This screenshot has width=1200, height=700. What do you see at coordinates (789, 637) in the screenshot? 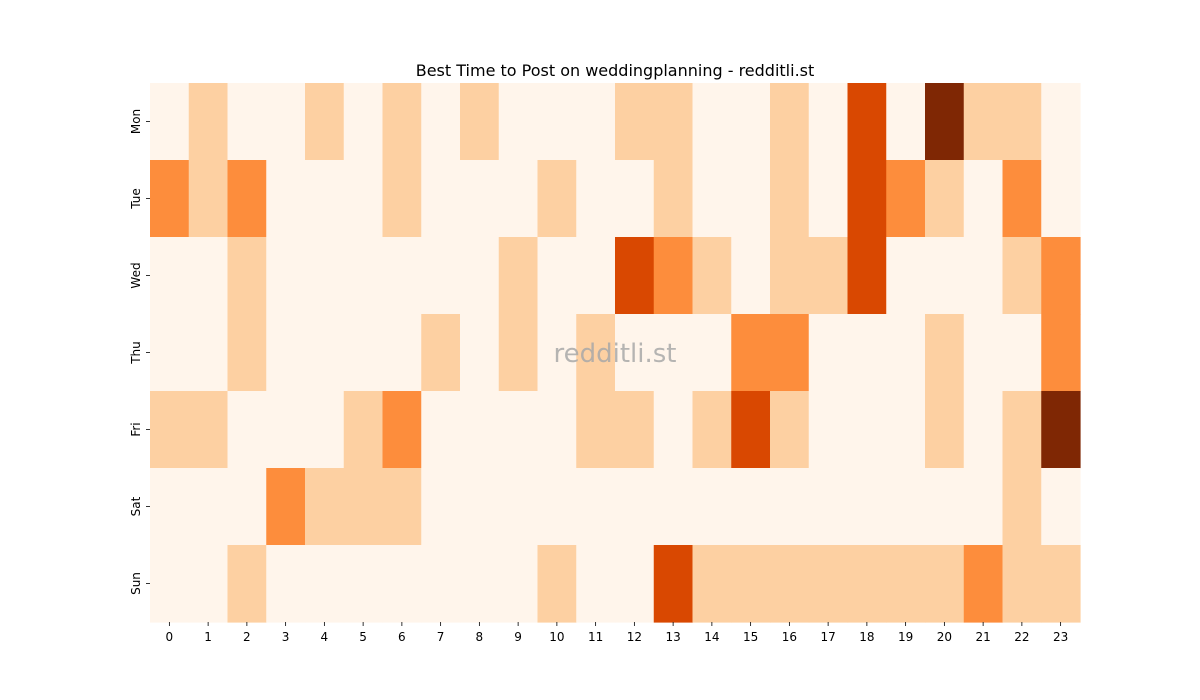
I see `x-tick-label: 16` at bounding box center [789, 637].